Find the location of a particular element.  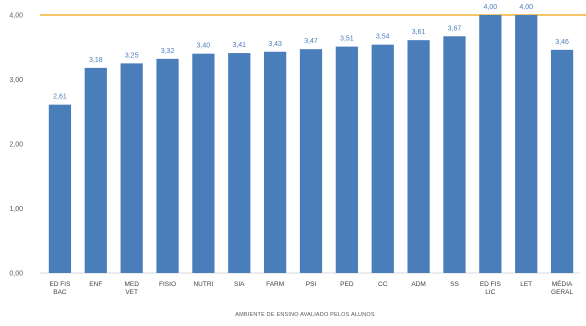

category-label: PED is located at coordinates (347, 284).